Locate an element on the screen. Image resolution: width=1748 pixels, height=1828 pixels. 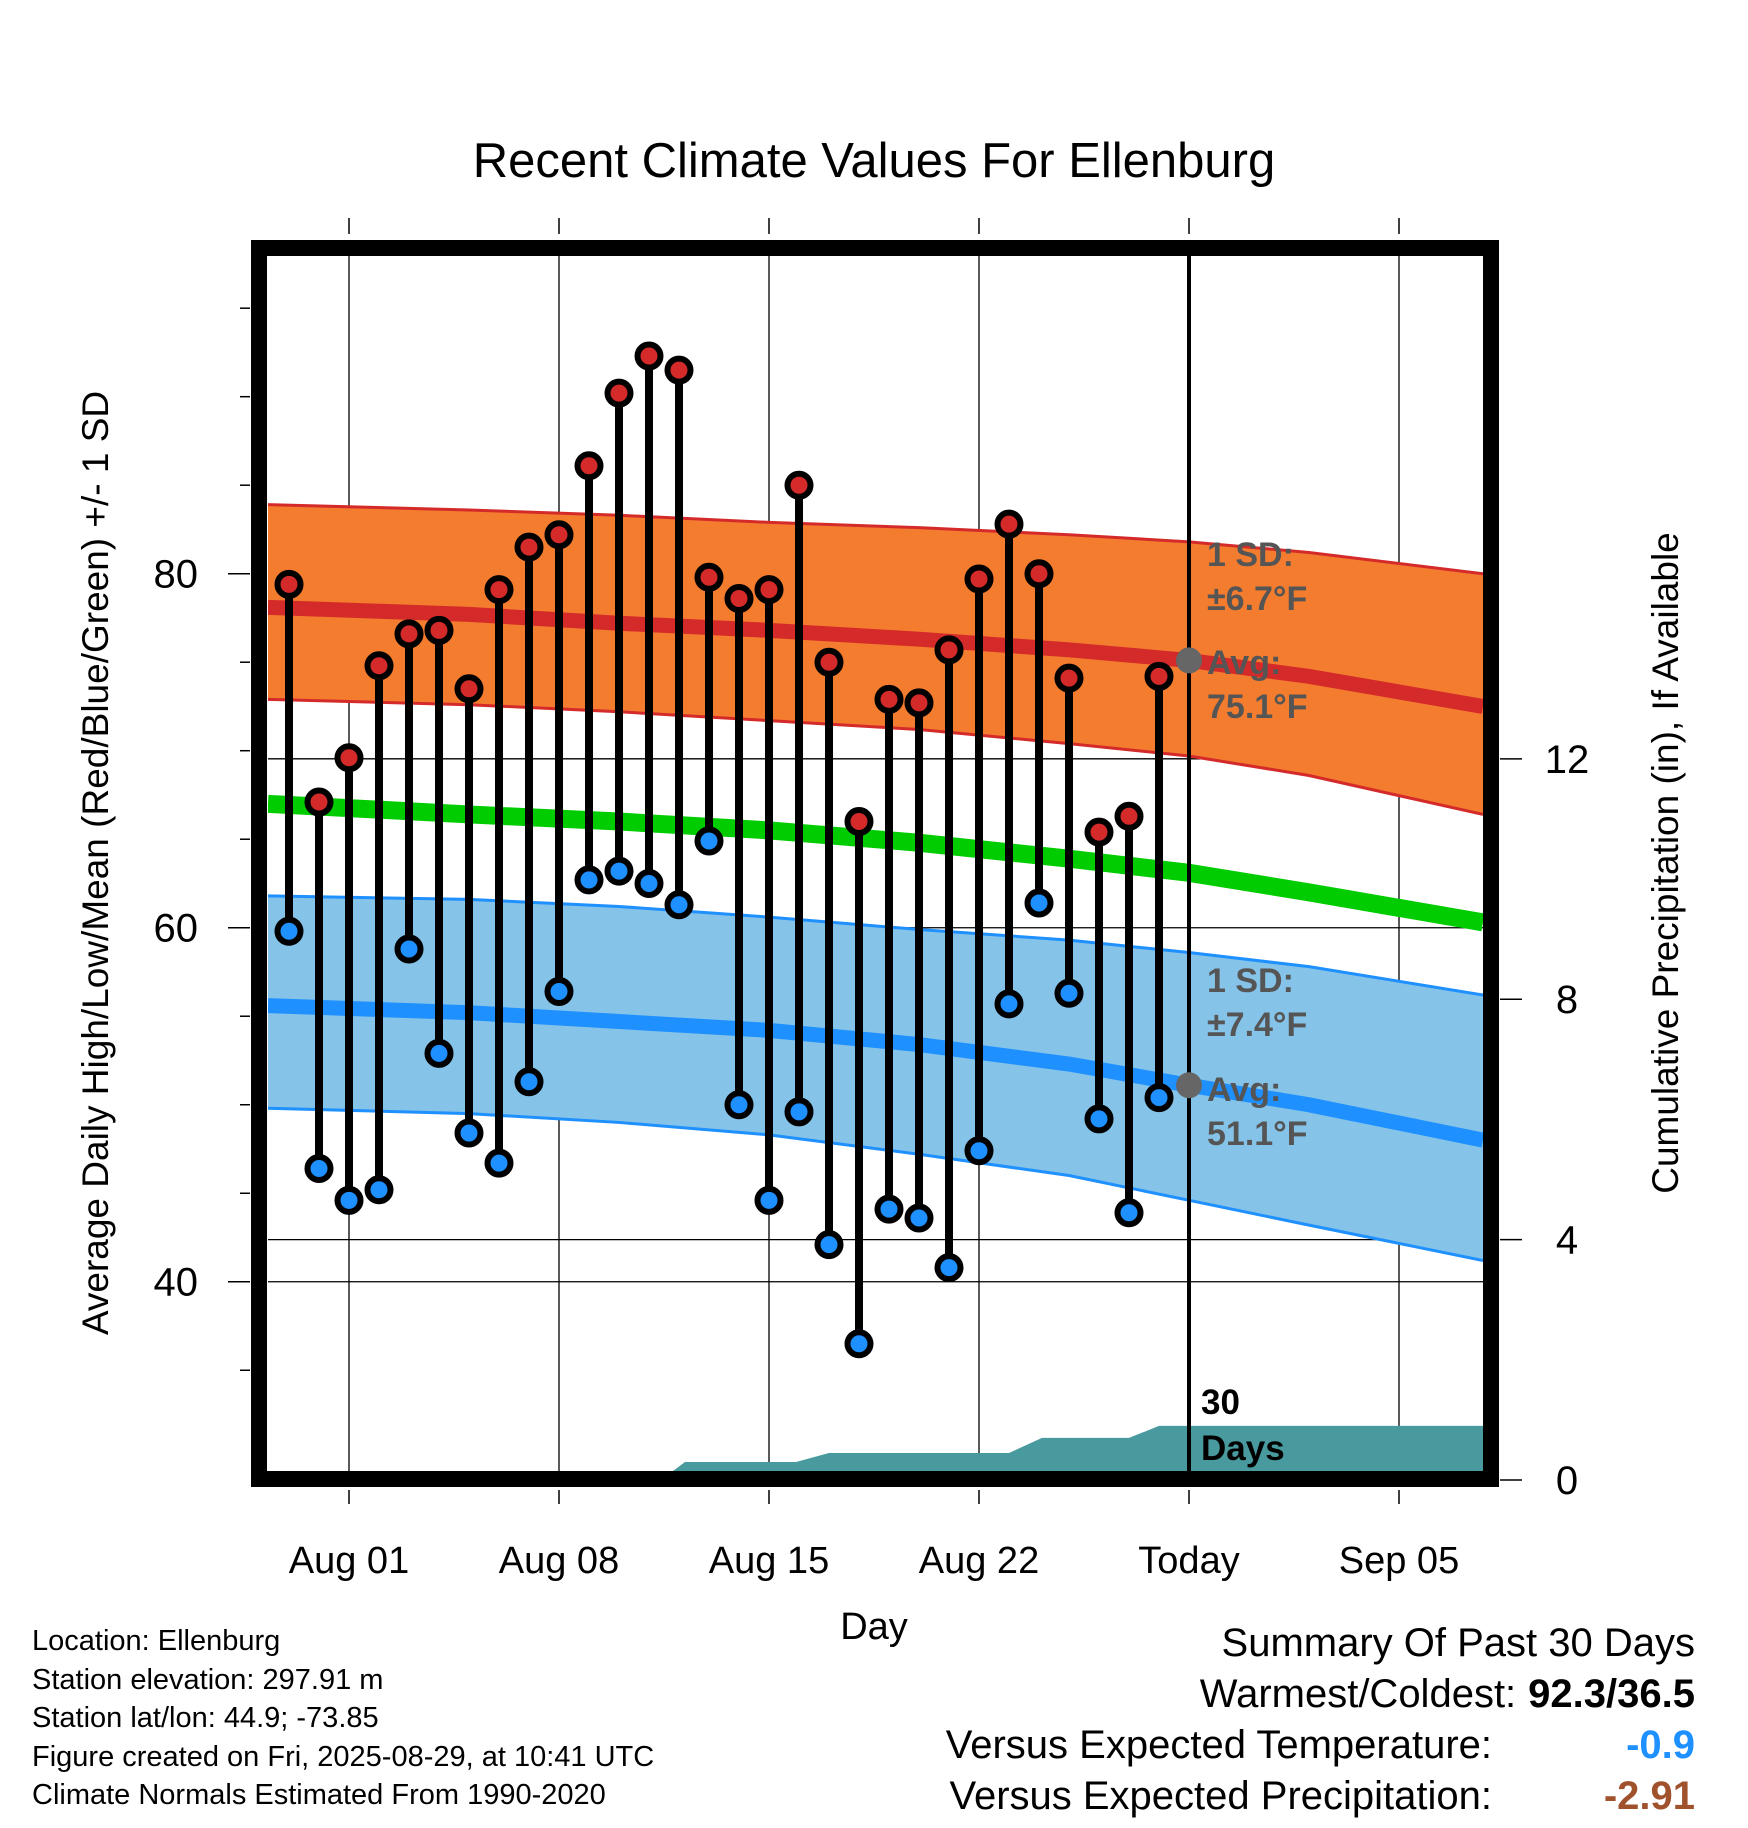
normals-text: Climate Normals Estimated From 1990-2020 is located at coordinates (319, 1795).